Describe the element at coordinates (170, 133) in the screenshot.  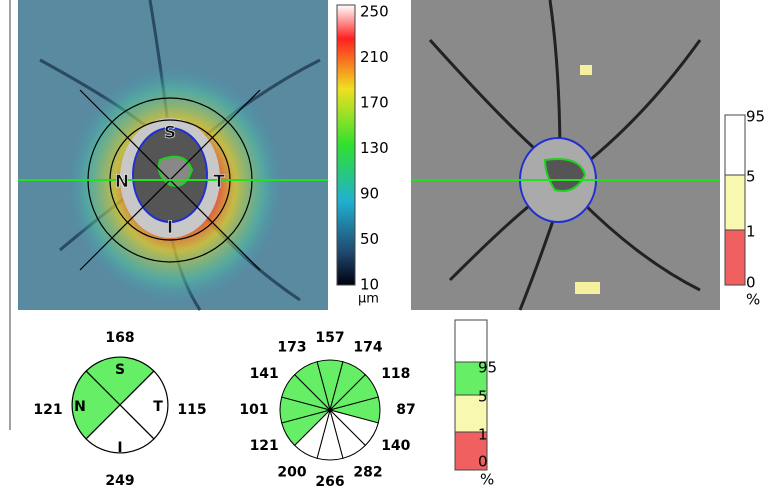
I see `orientation-label: S` at that location.